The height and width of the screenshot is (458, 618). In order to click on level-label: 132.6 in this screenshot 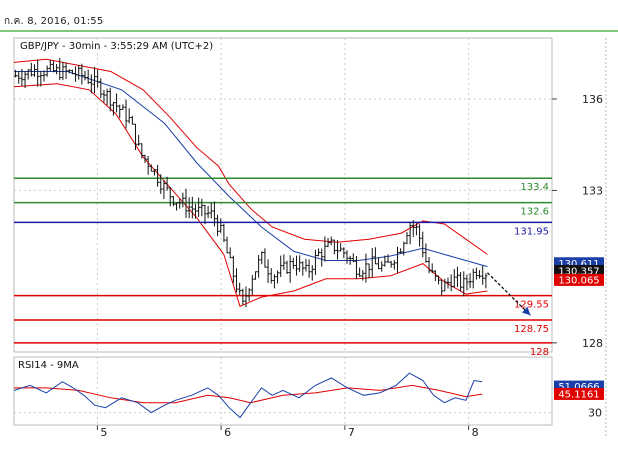, I will do `click(534, 212)`.